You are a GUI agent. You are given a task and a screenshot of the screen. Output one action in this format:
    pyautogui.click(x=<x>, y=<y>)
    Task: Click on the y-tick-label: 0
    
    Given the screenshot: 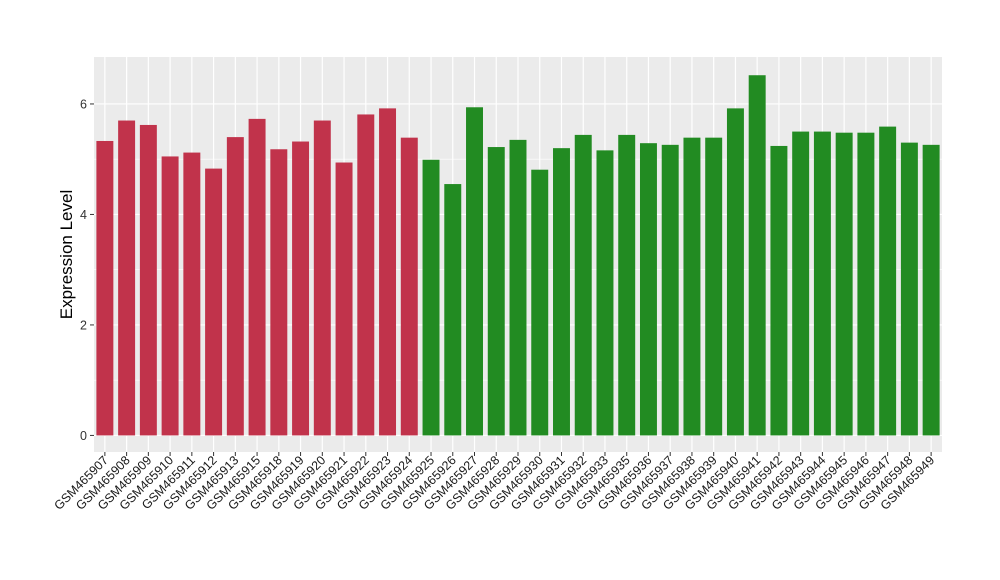 What is the action you would take?
    pyautogui.click(x=83, y=436)
    